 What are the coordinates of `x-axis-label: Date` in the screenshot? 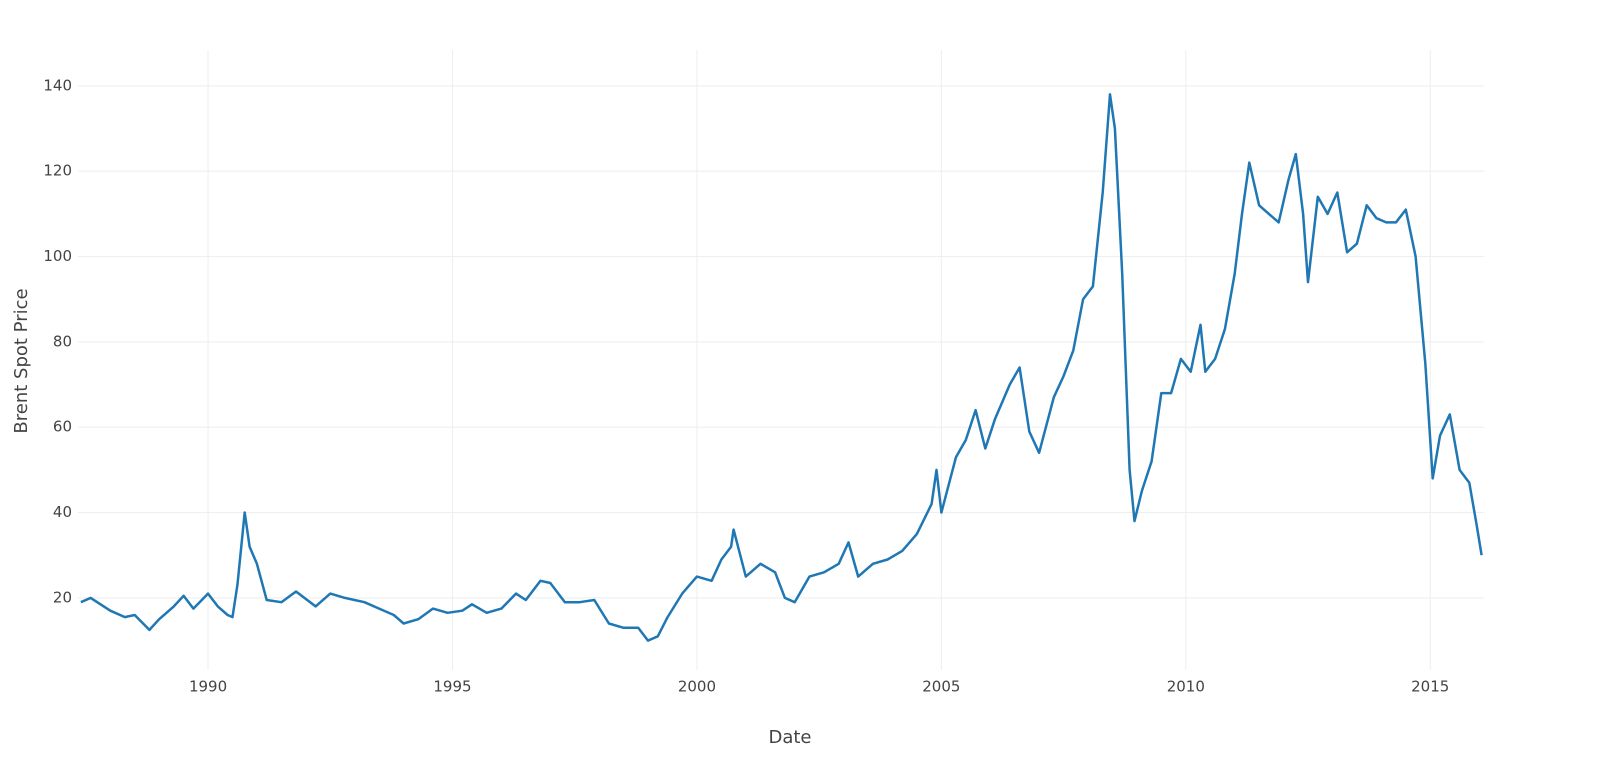 It's located at (789, 737).